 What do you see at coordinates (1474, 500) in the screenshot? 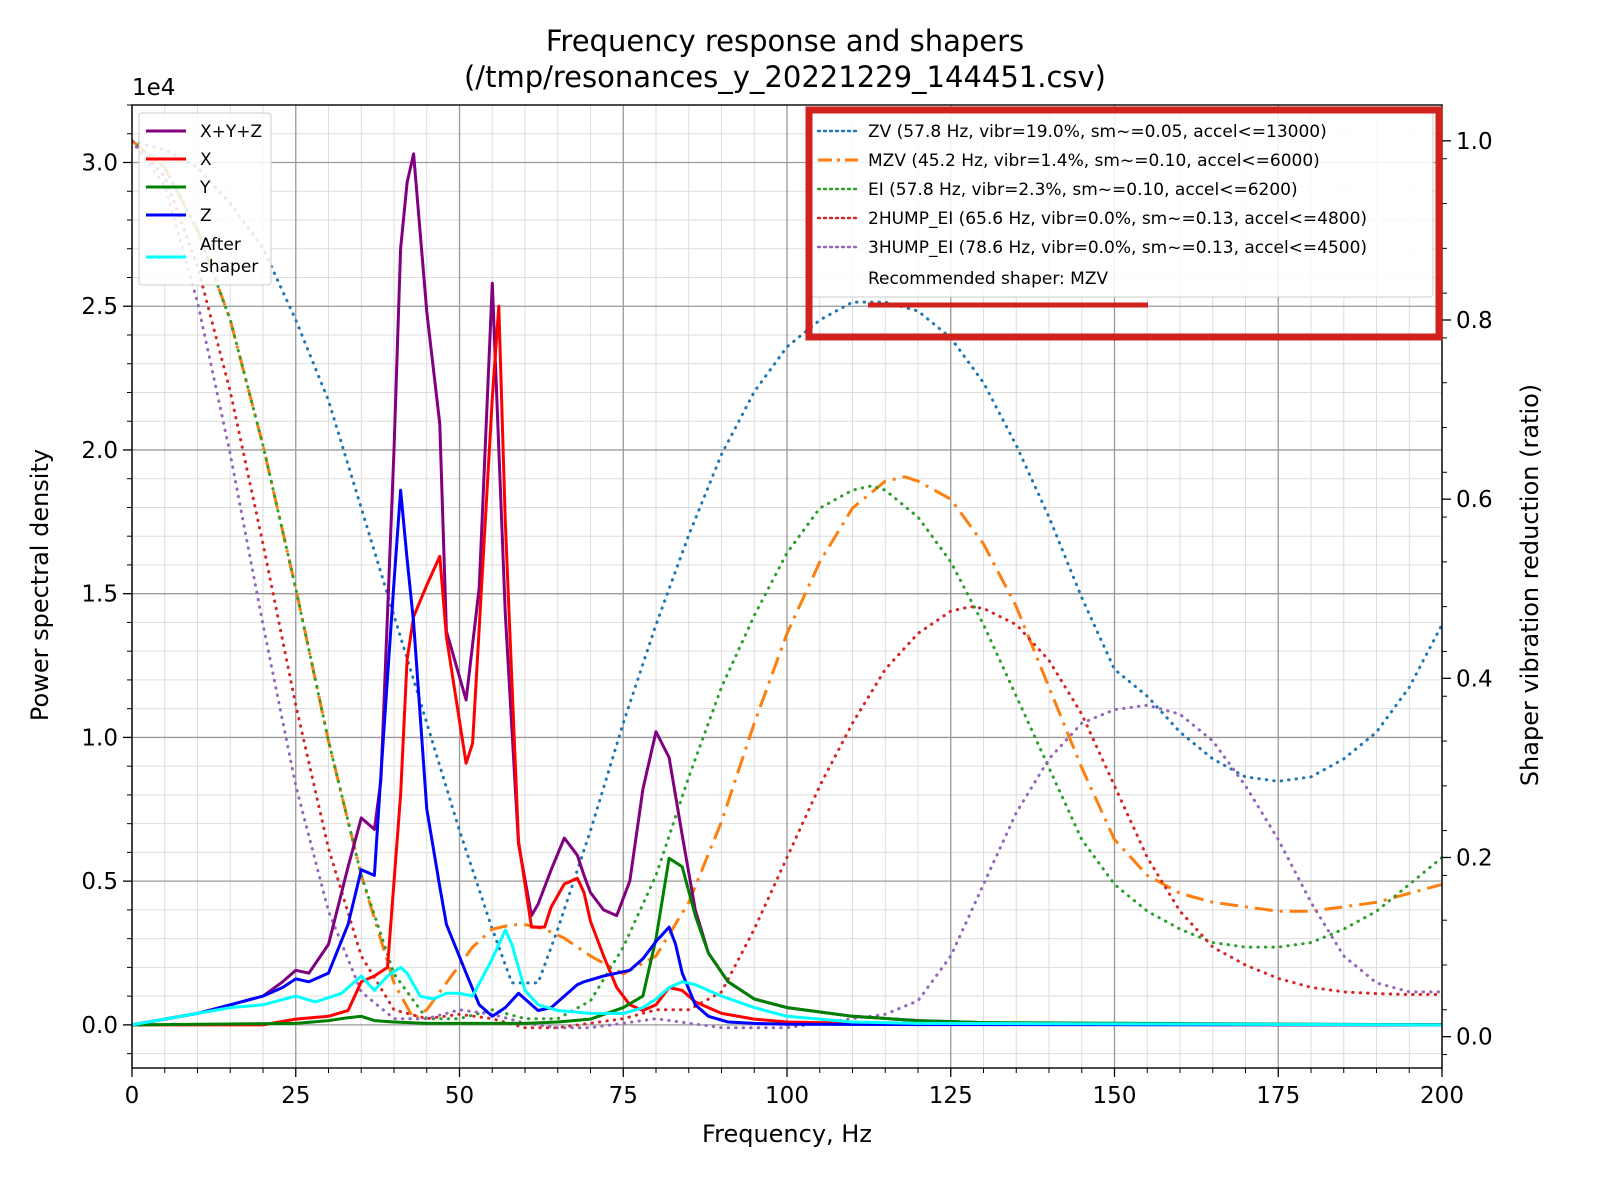
I see `y2-tick-label: 0.6` at bounding box center [1474, 500].